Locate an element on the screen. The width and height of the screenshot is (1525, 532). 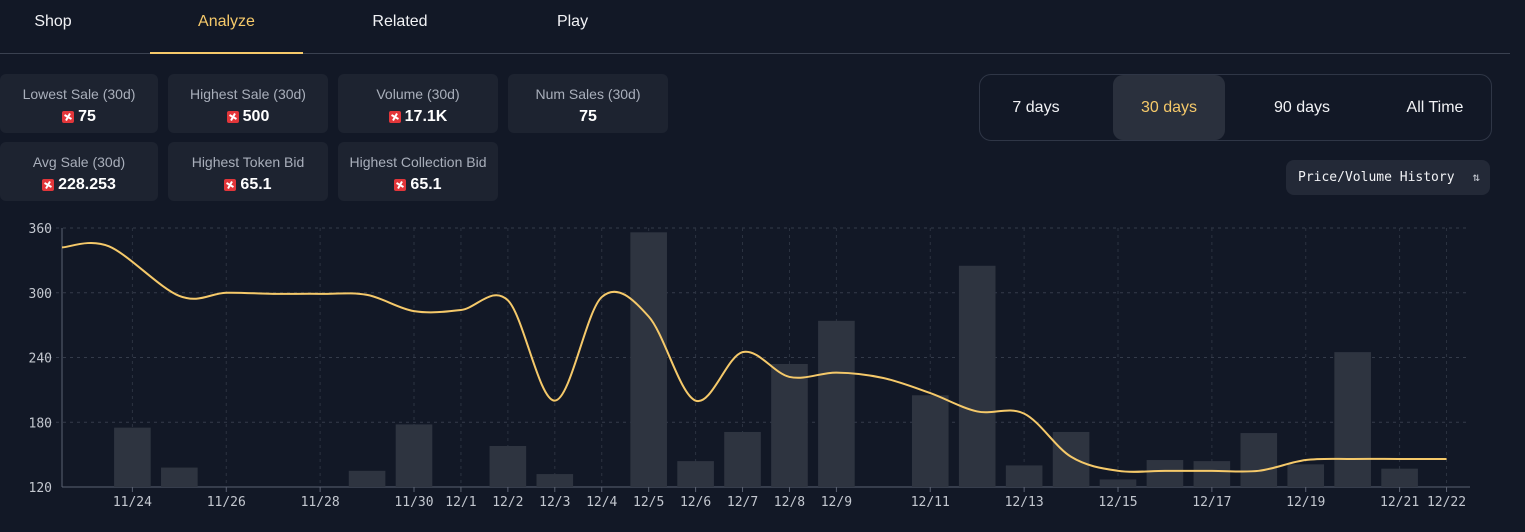
stat-highest-token-bid: Highest Token Bid 65.1 is located at coordinates (248, 171).